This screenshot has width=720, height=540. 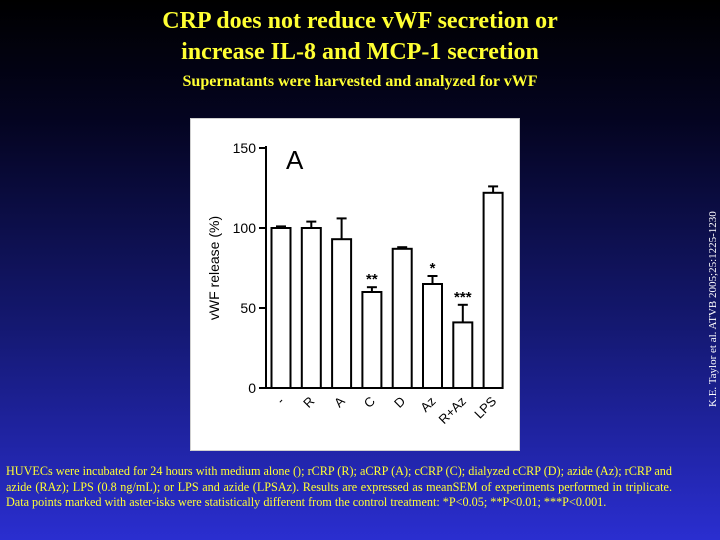 I want to click on y-tick-label: 100, so click(x=245, y=228).